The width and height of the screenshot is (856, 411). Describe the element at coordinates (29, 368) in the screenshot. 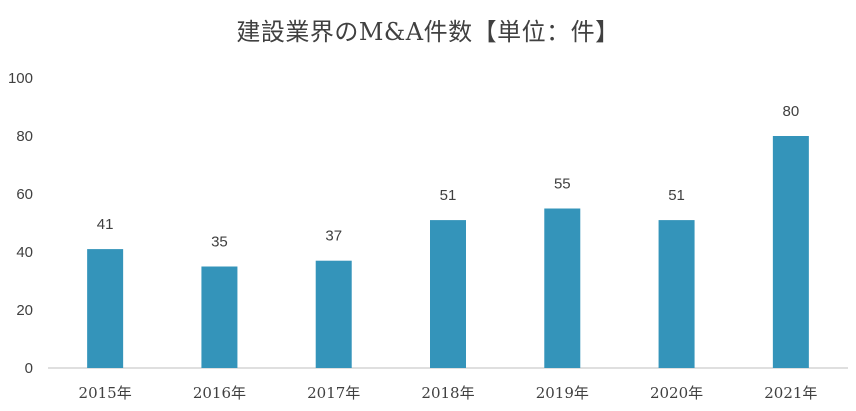

I see `y-tick-label: 0` at that location.